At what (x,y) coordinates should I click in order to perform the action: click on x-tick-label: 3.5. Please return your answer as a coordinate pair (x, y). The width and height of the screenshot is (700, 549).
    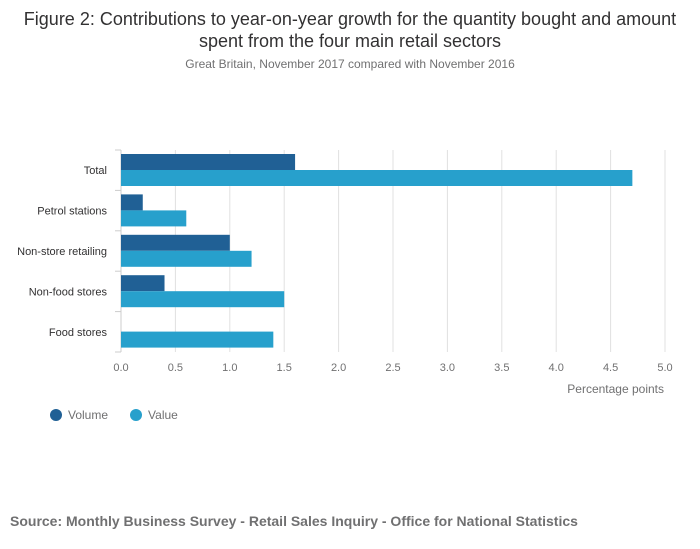
    Looking at the image, I should click on (501, 368).